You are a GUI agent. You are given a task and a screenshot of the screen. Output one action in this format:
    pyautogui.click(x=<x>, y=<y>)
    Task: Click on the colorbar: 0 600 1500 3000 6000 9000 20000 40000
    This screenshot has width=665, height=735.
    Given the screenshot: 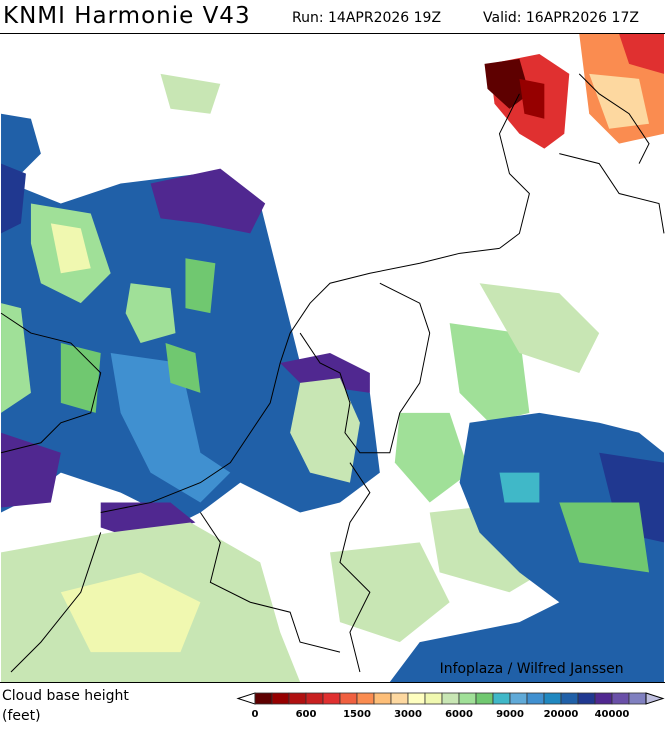 What is the action you would take?
    pyautogui.click(x=450, y=706)
    